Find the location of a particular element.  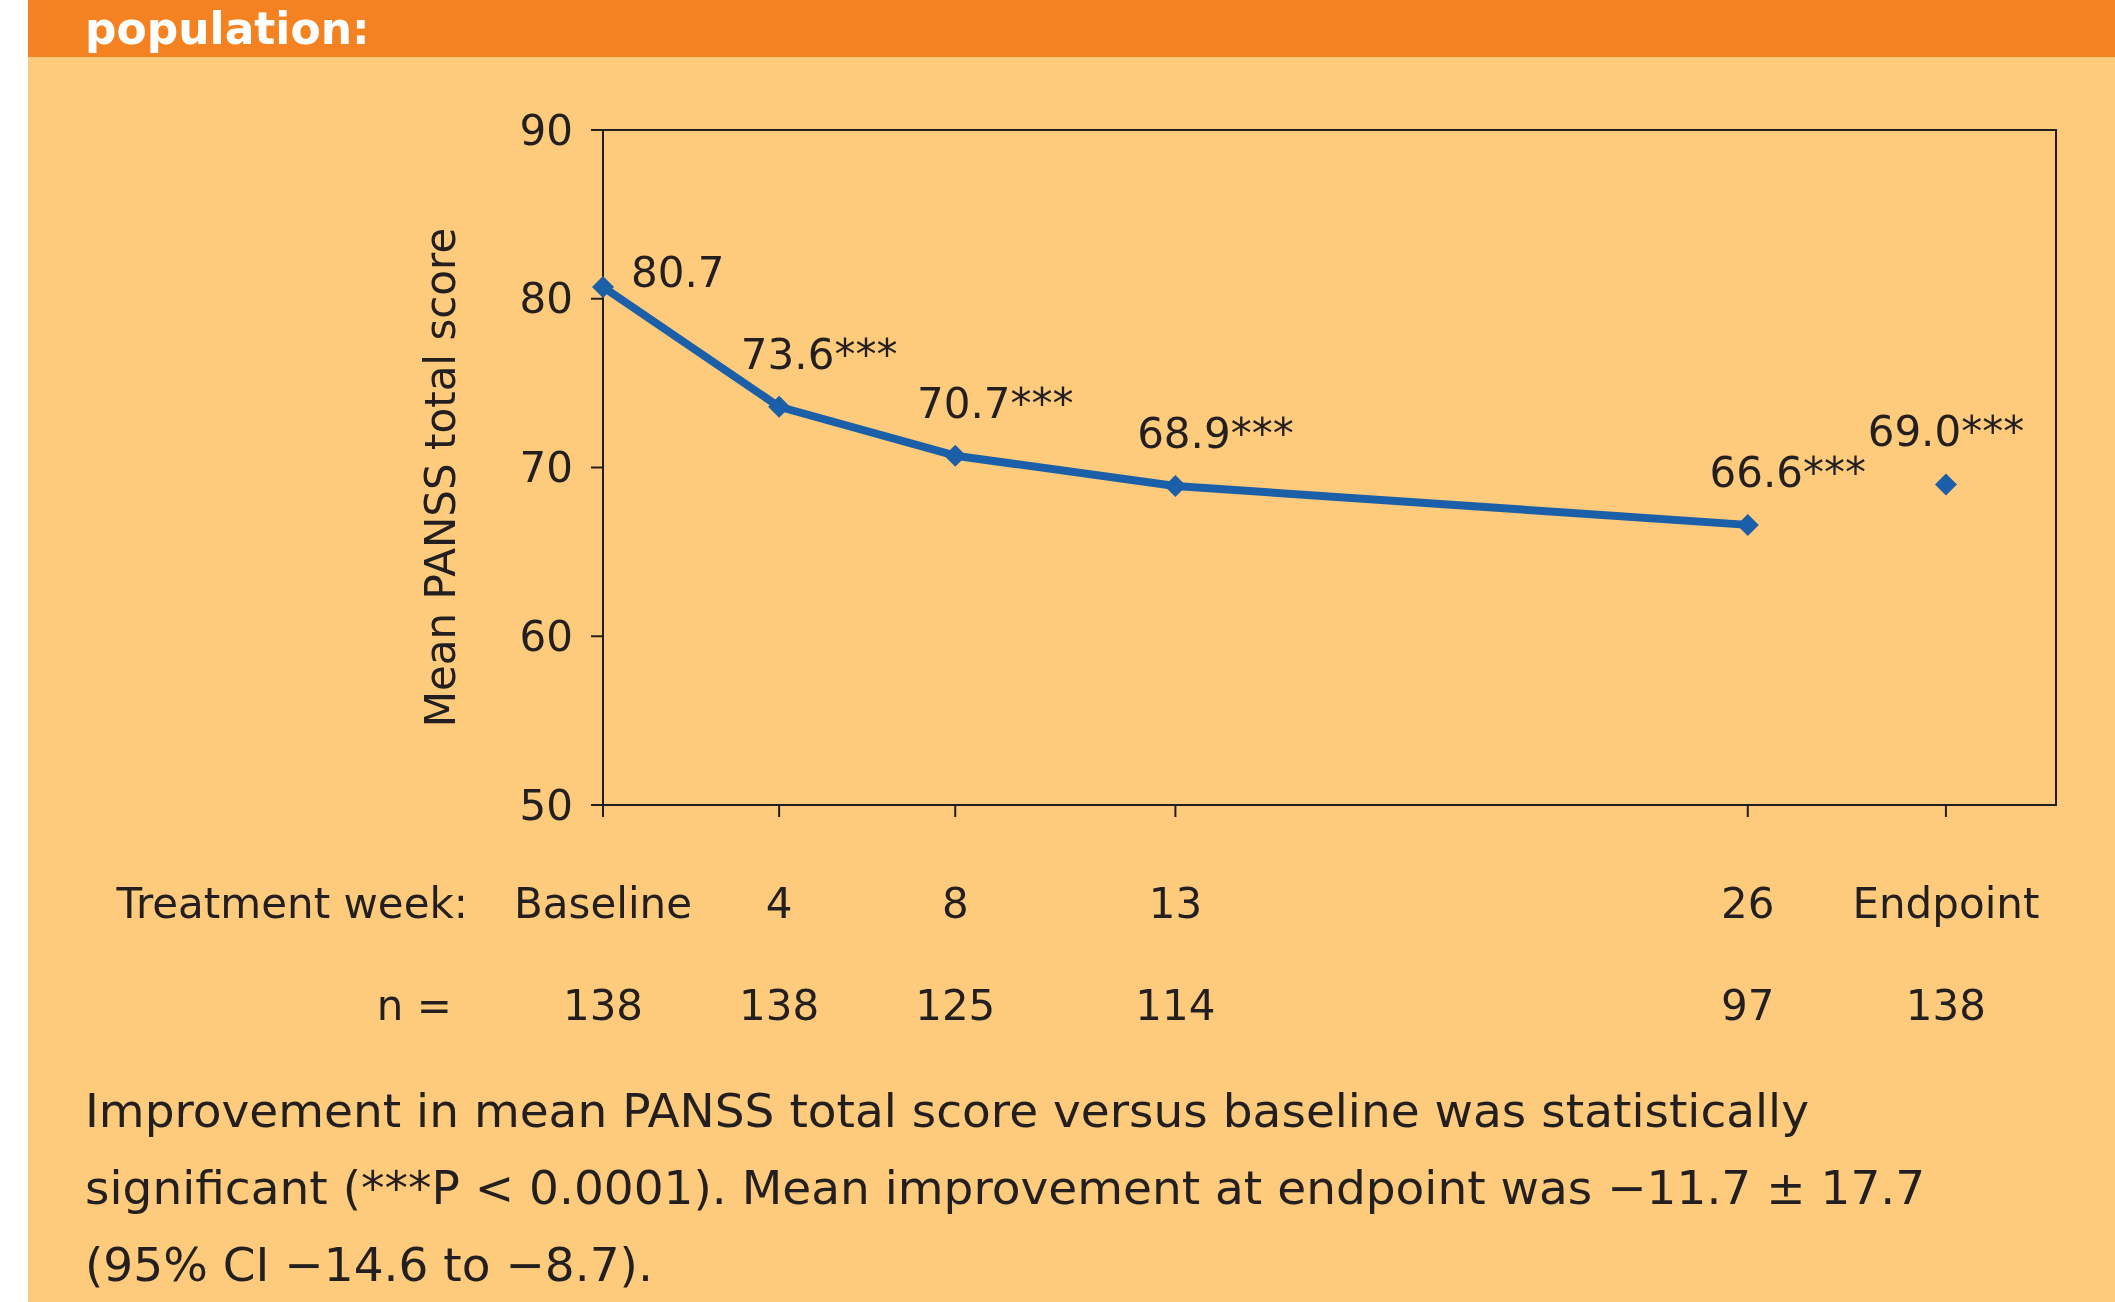

y-tick-label: 70 is located at coordinates (546, 468).